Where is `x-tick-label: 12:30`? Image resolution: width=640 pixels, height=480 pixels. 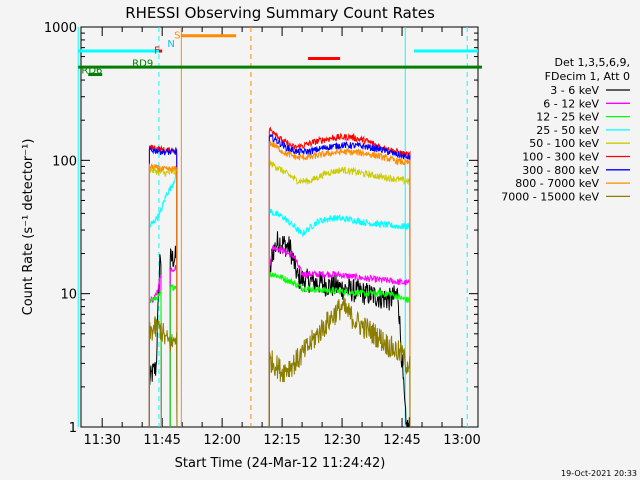 x-tick-label: 12:30 is located at coordinates (341, 440).